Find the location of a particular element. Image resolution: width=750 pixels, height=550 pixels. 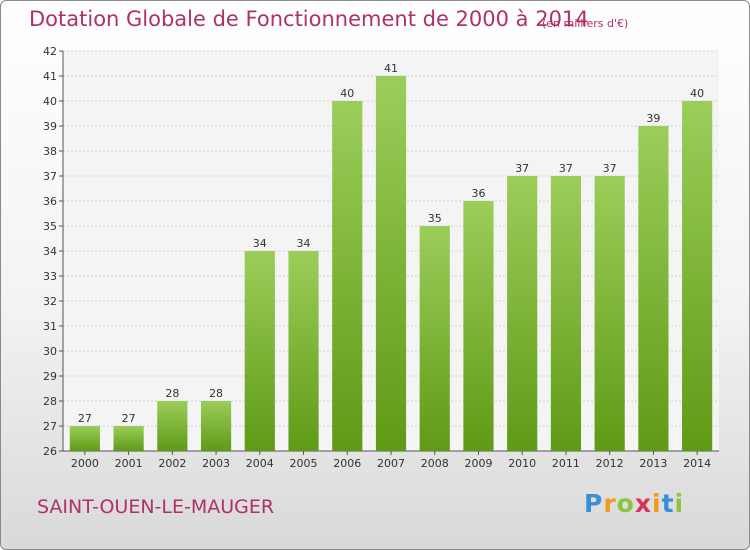

x-tick-label: 2006 is located at coordinates (347, 463).